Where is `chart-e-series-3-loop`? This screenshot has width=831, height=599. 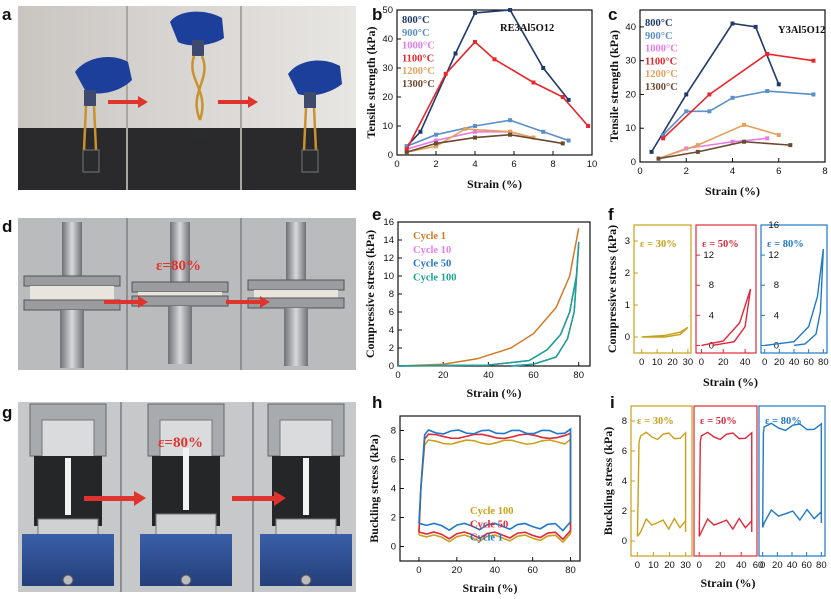
chart-e-series-3-loop is located at coordinates (488, 305).